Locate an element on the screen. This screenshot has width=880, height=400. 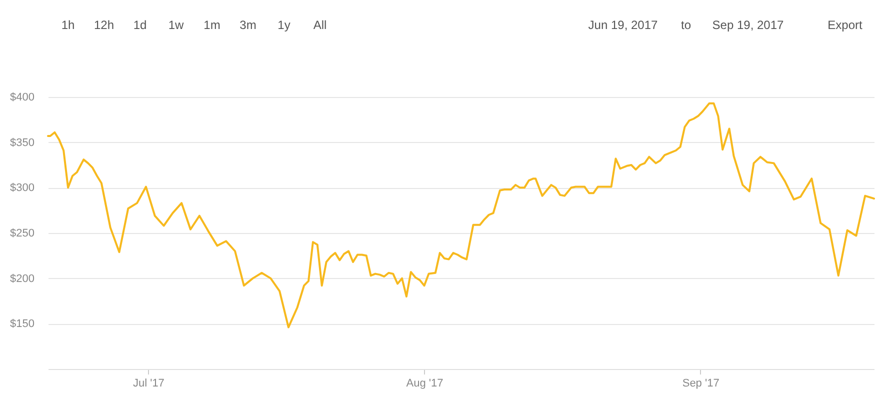
y-tick-label: $200 is located at coordinates (22, 278).